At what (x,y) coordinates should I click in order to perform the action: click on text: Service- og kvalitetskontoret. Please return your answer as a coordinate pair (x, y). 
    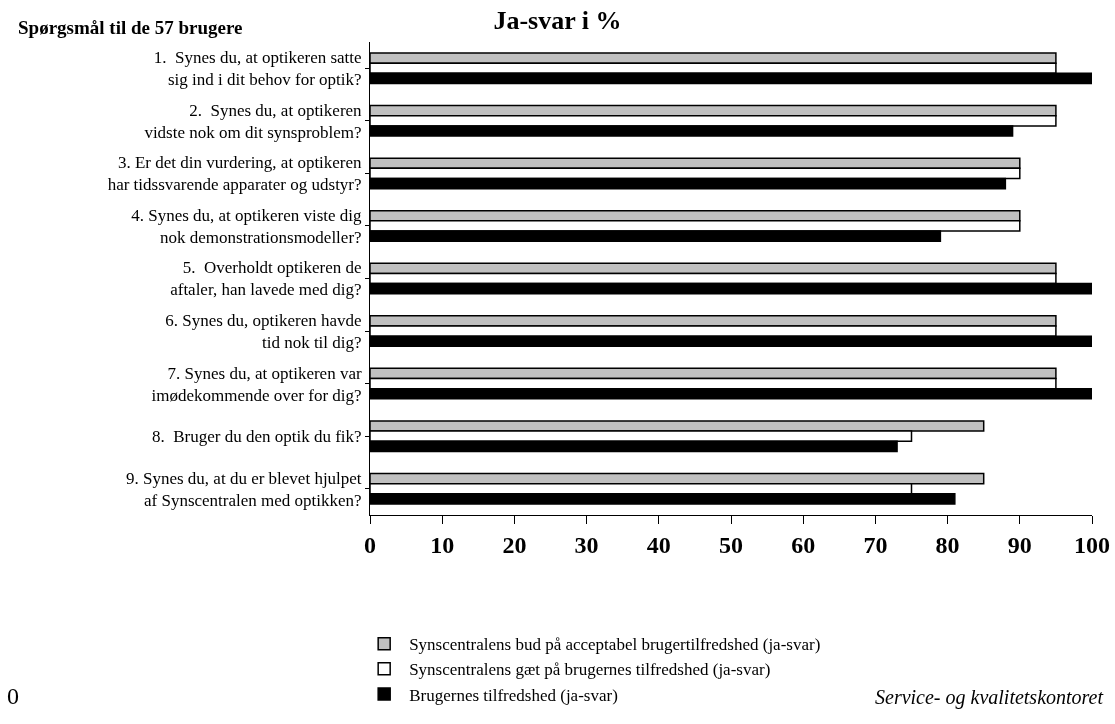
    Looking at the image, I should click on (989, 697).